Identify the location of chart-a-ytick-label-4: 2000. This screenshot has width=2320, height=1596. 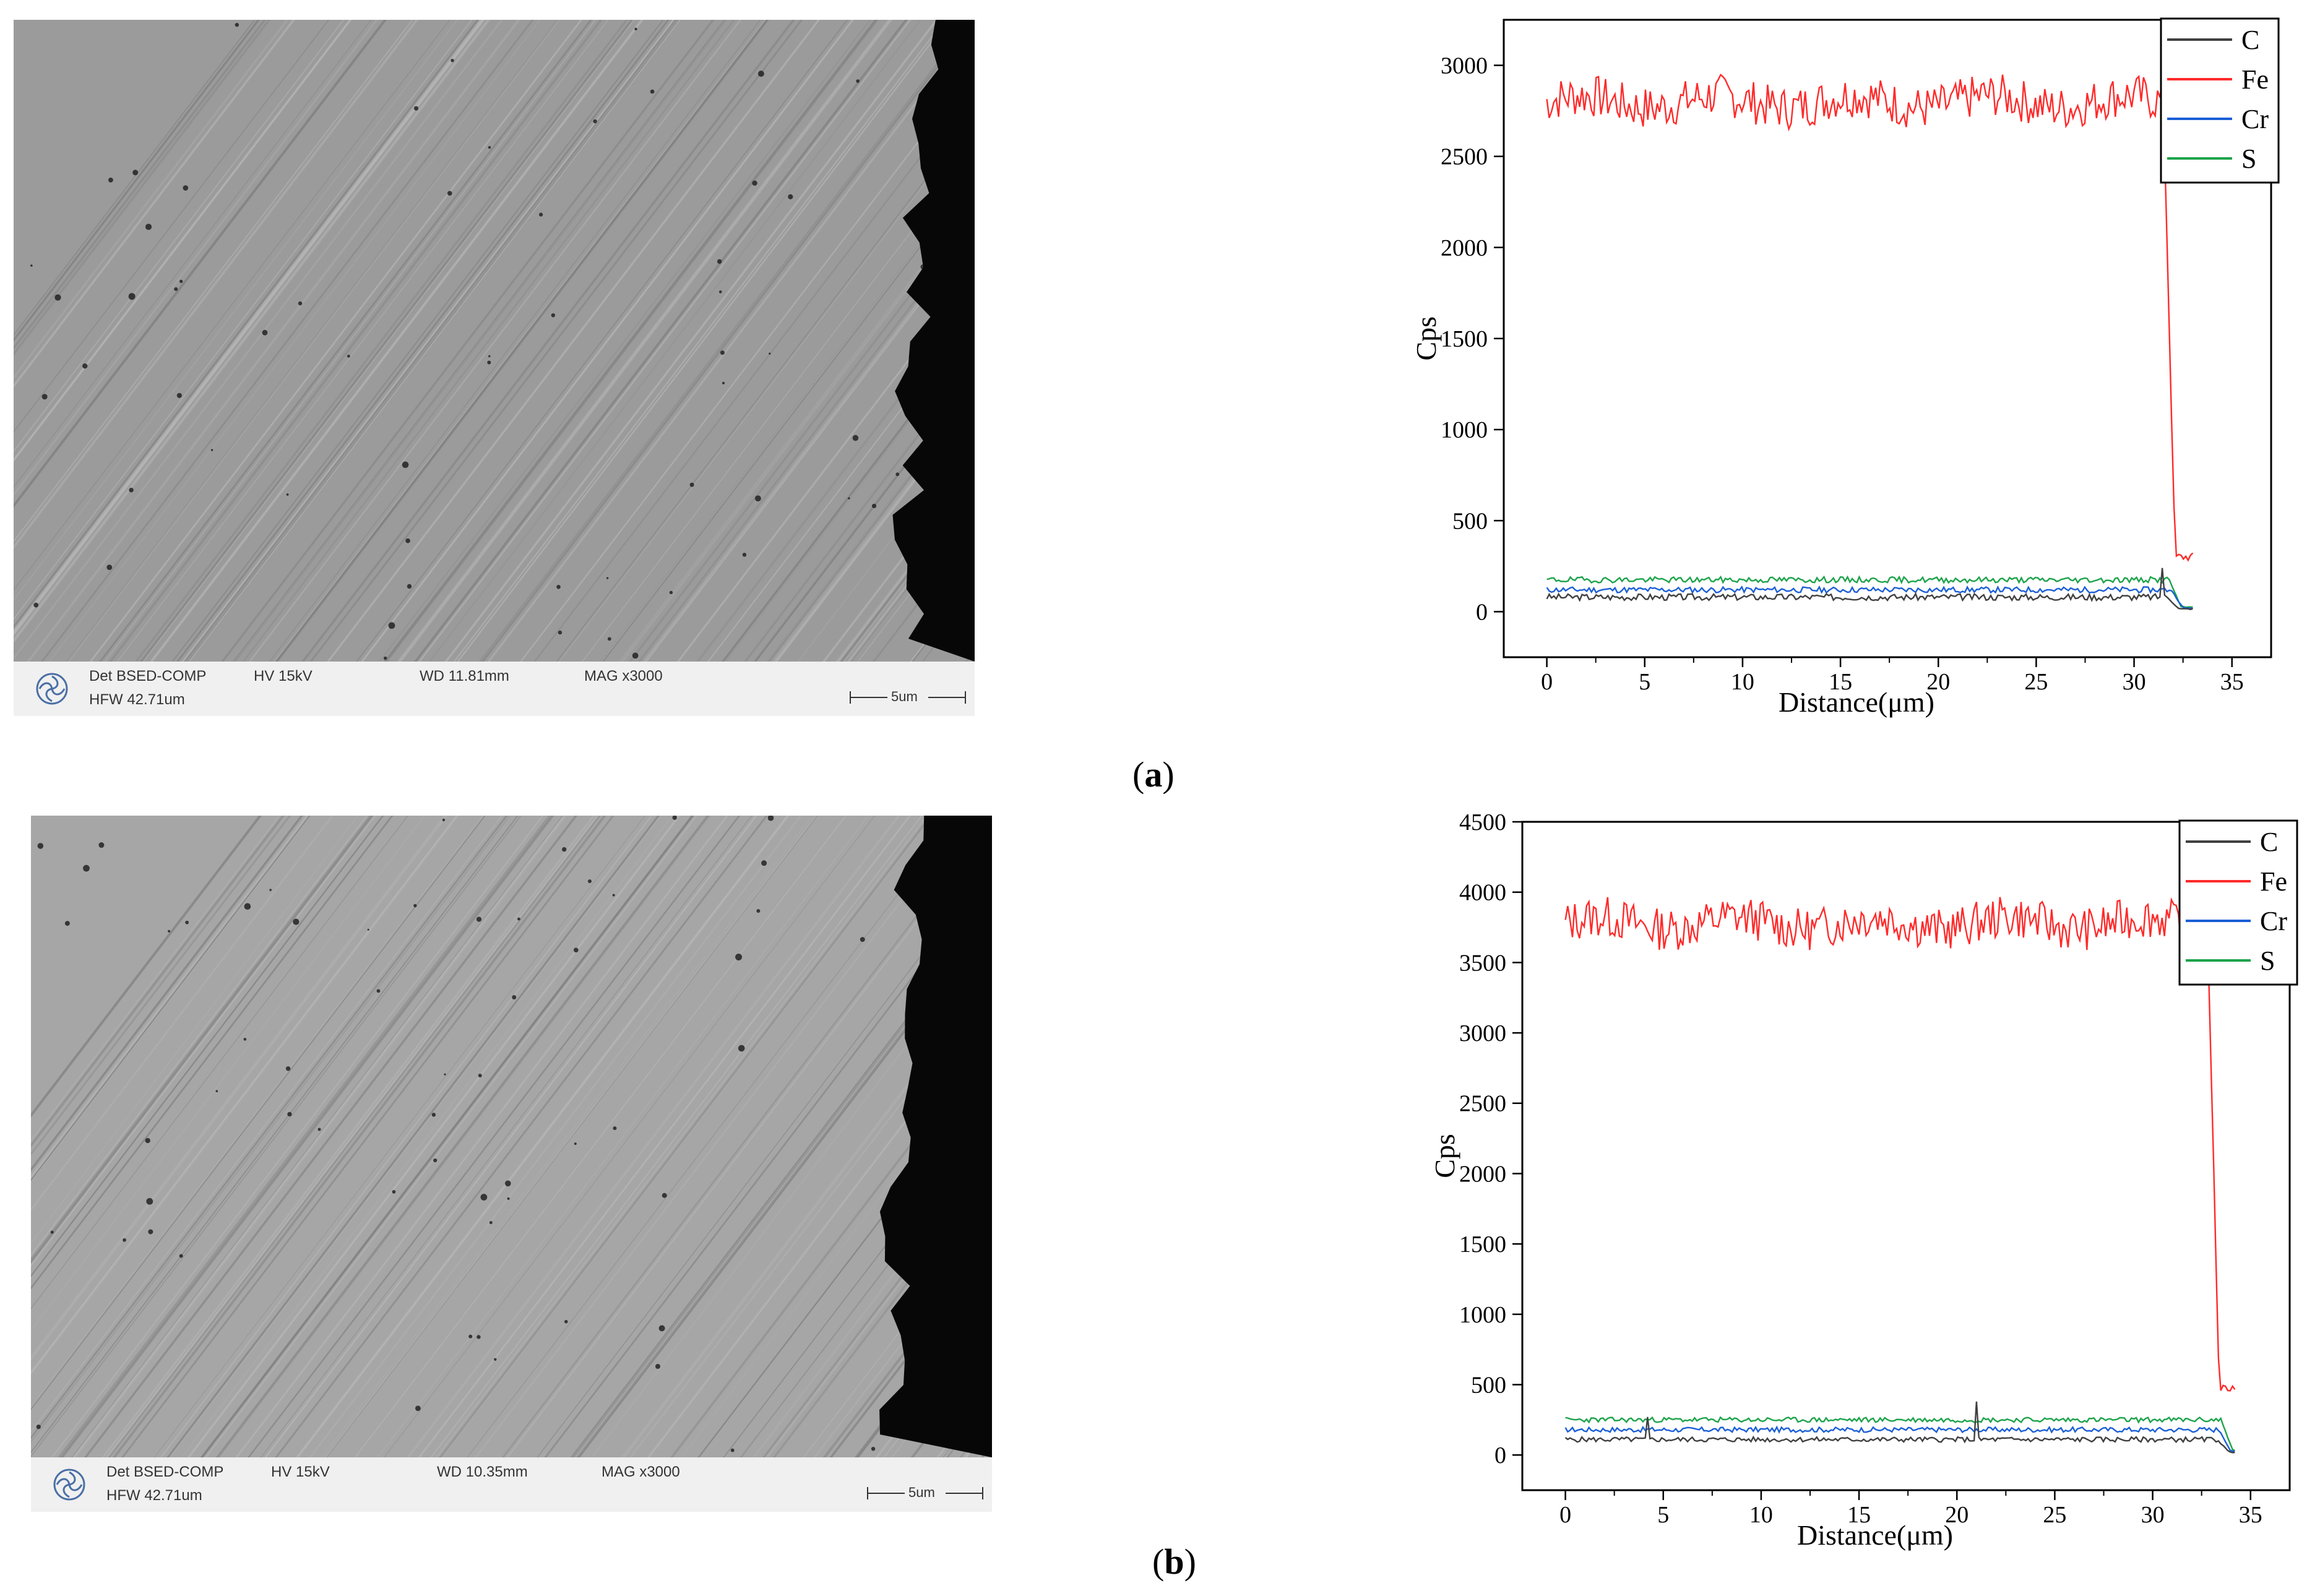
(1464, 248).